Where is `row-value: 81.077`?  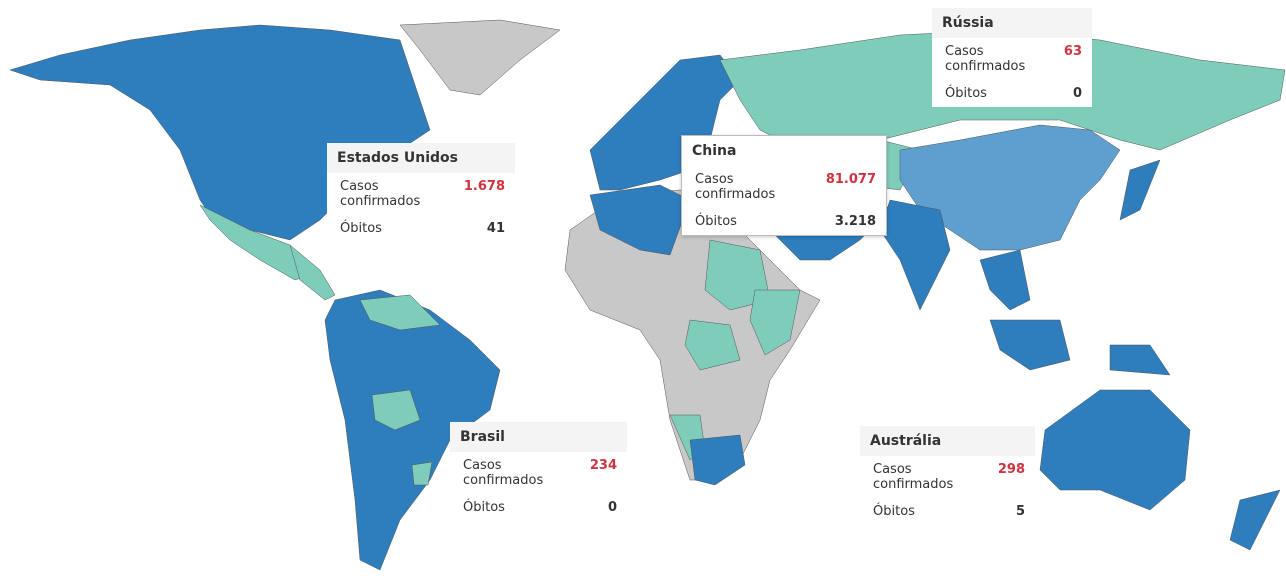
row-value: 81.077 is located at coordinates (850, 179).